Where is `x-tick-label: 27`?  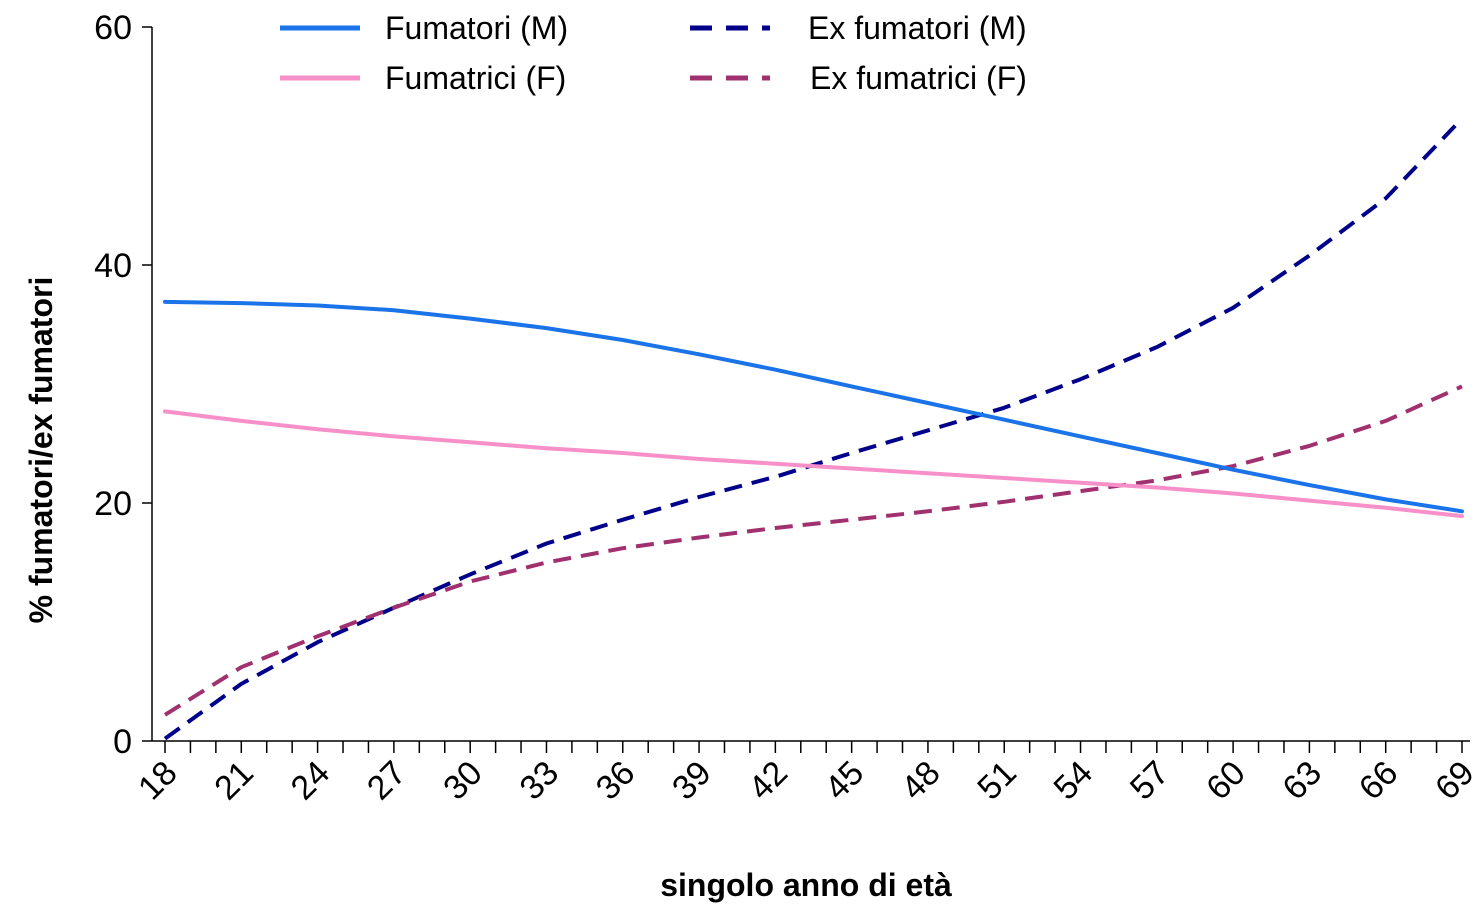 x-tick-label: 27 is located at coordinates (387, 781).